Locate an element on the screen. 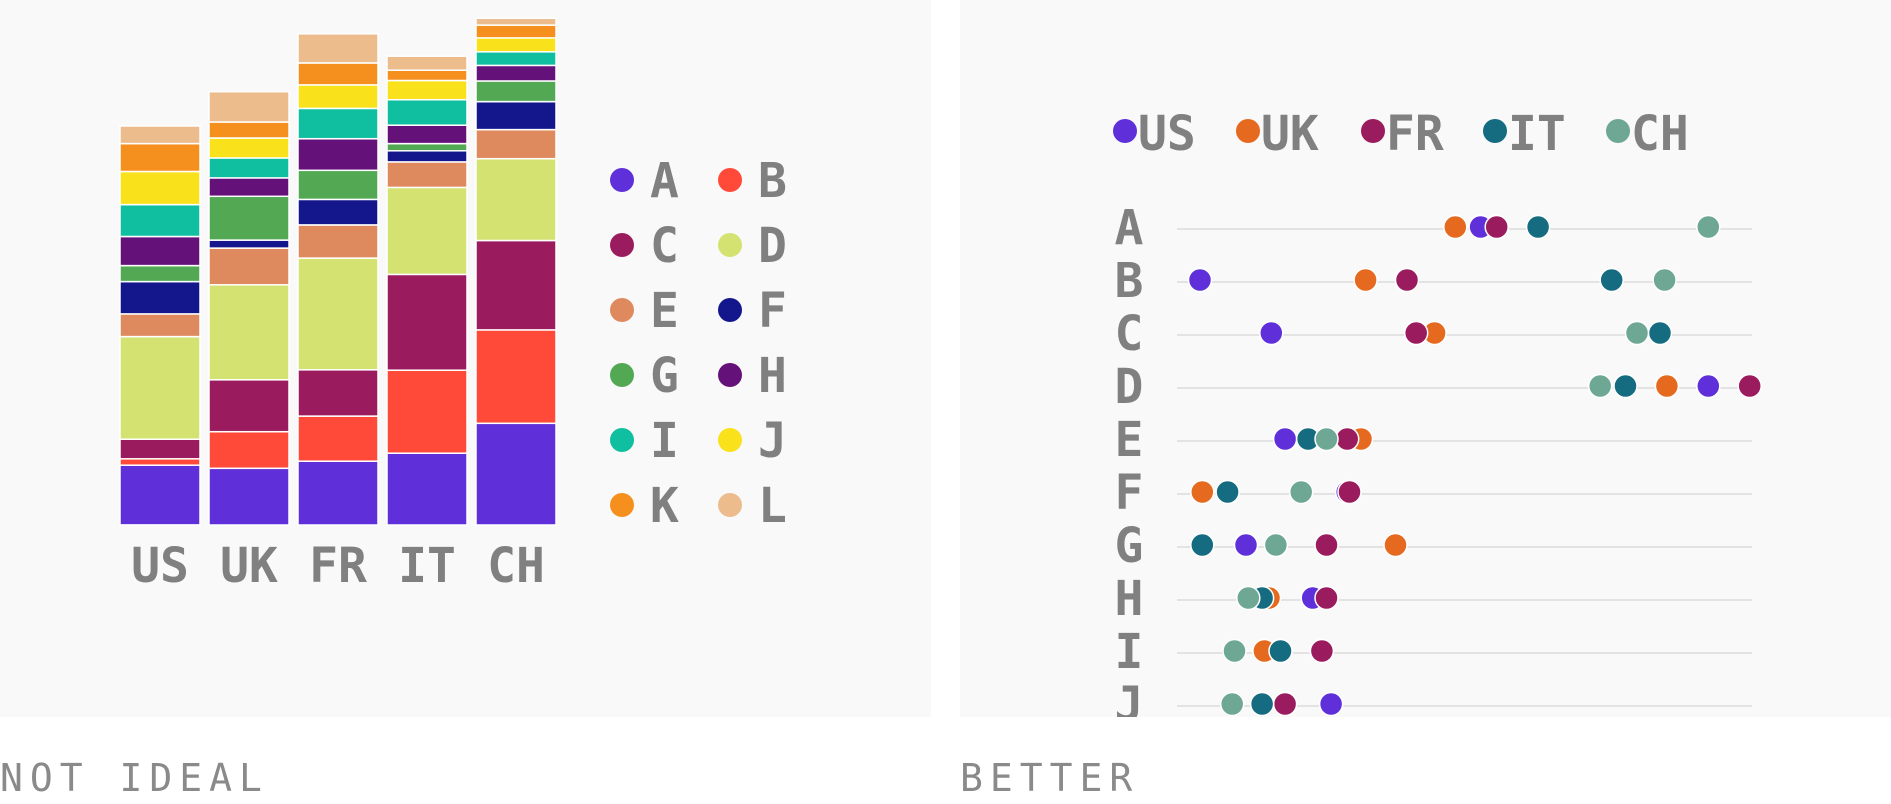 This screenshot has height=804, width=1891. legend-dot-it is located at coordinates (1495, 131).